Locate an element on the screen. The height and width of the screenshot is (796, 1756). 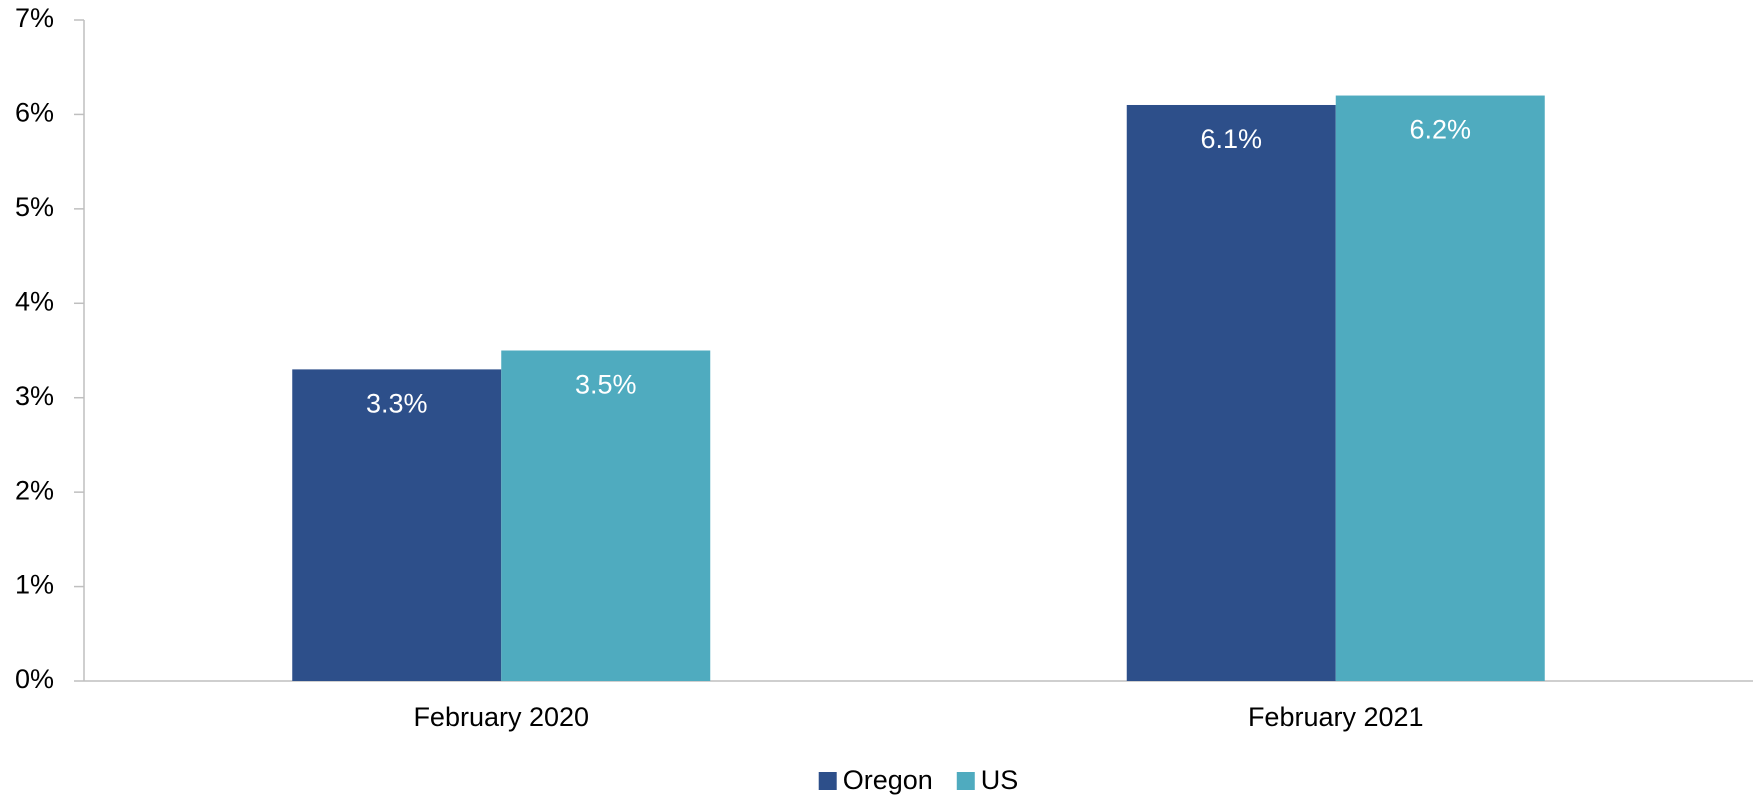
y-tick-label: 4% is located at coordinates (34, 301).